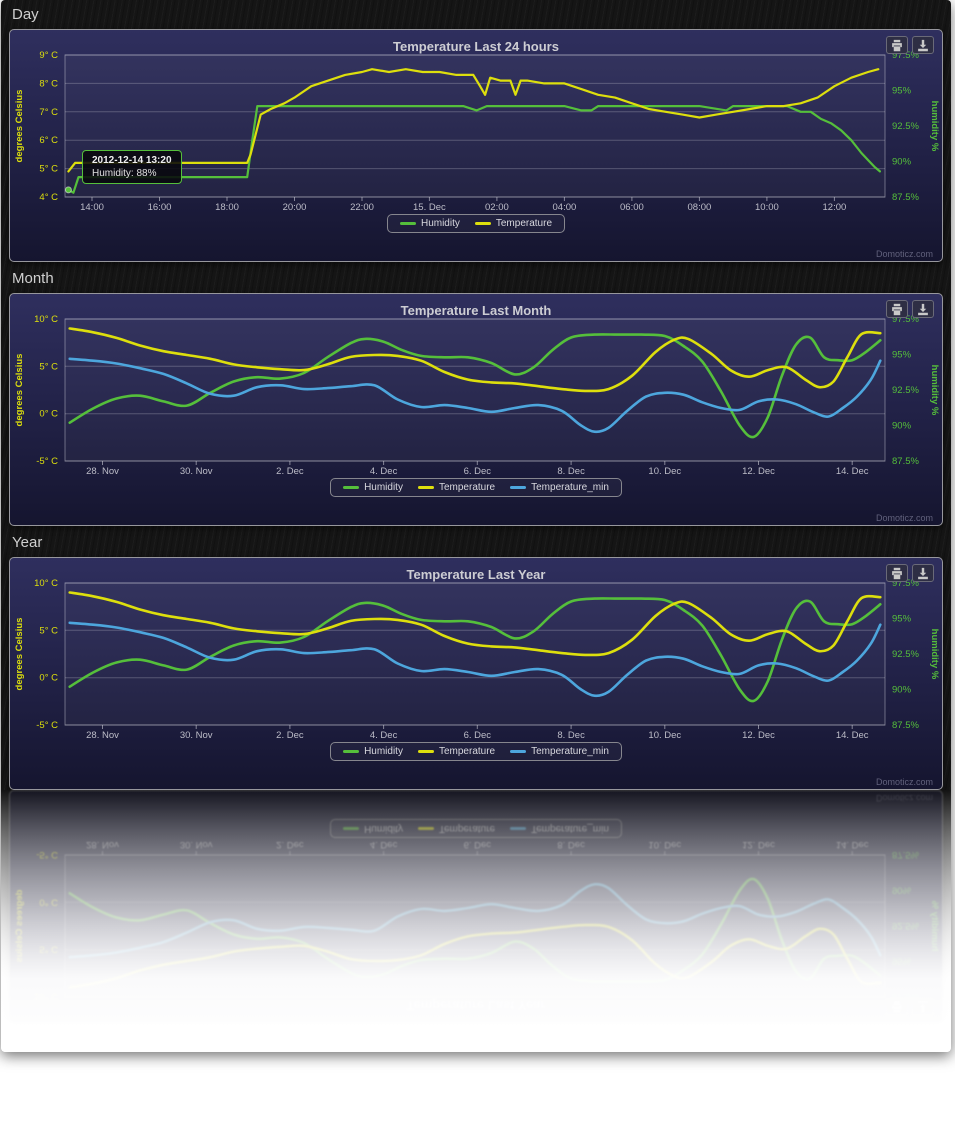  Describe the element at coordinates (852, 735) in the screenshot. I see `svg-text: 14. Dec` at that location.